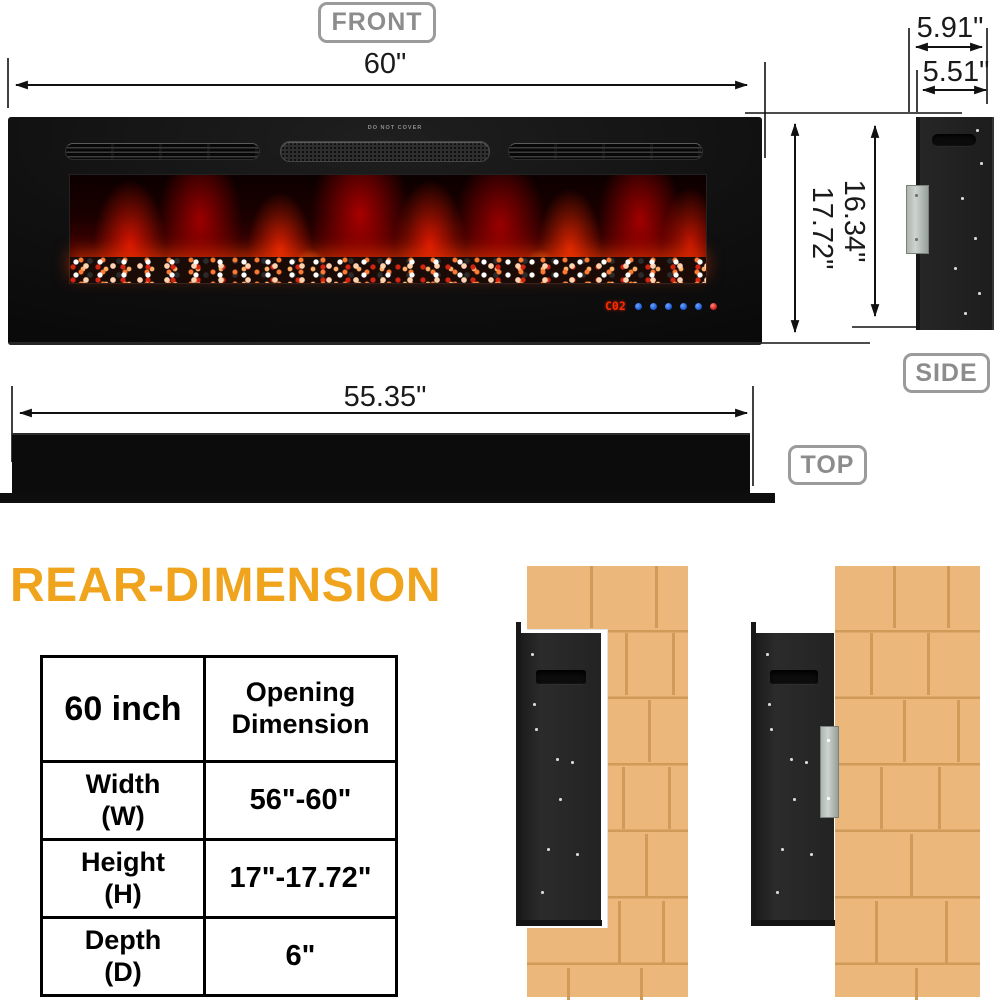 This screenshot has width=1000, height=1000. I want to click on recessed-fireplace-unit, so click(561, 776).